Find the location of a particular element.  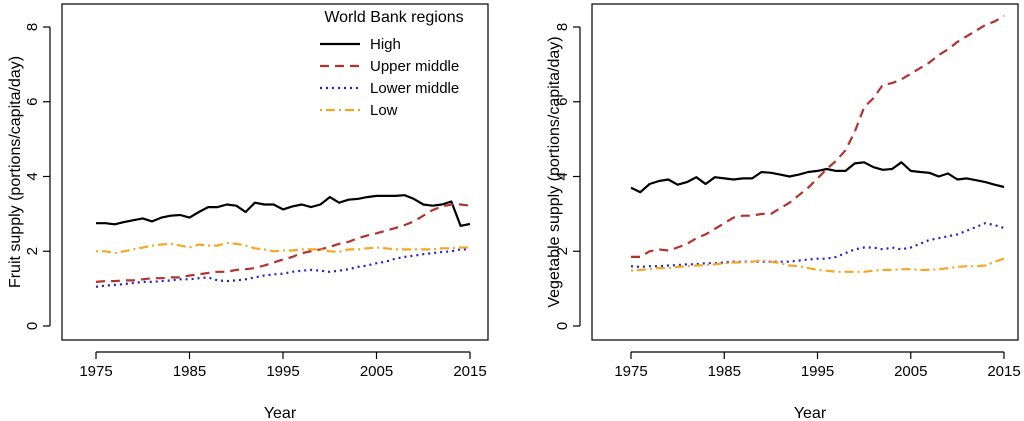

vegetable-y-axis: 0 2 4 6 8 is located at coordinates (567, 176).